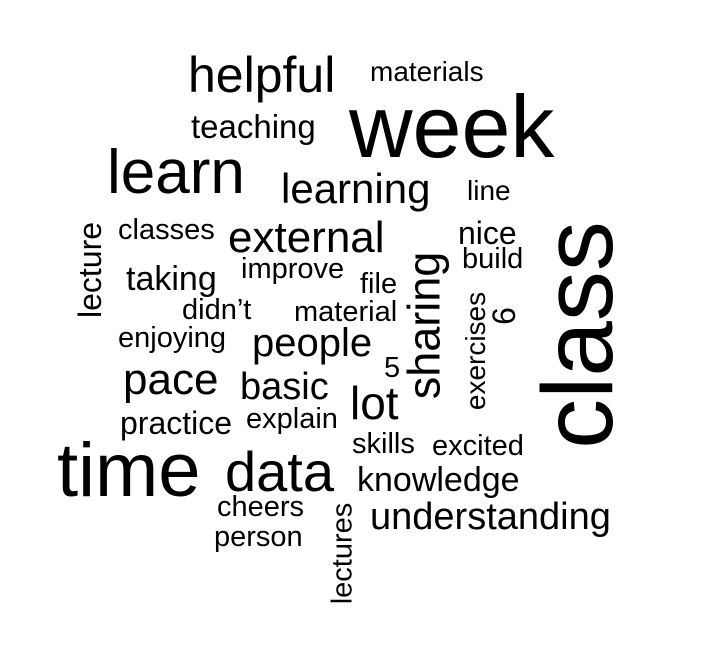  I want to click on word-lot: lot, so click(374, 403).